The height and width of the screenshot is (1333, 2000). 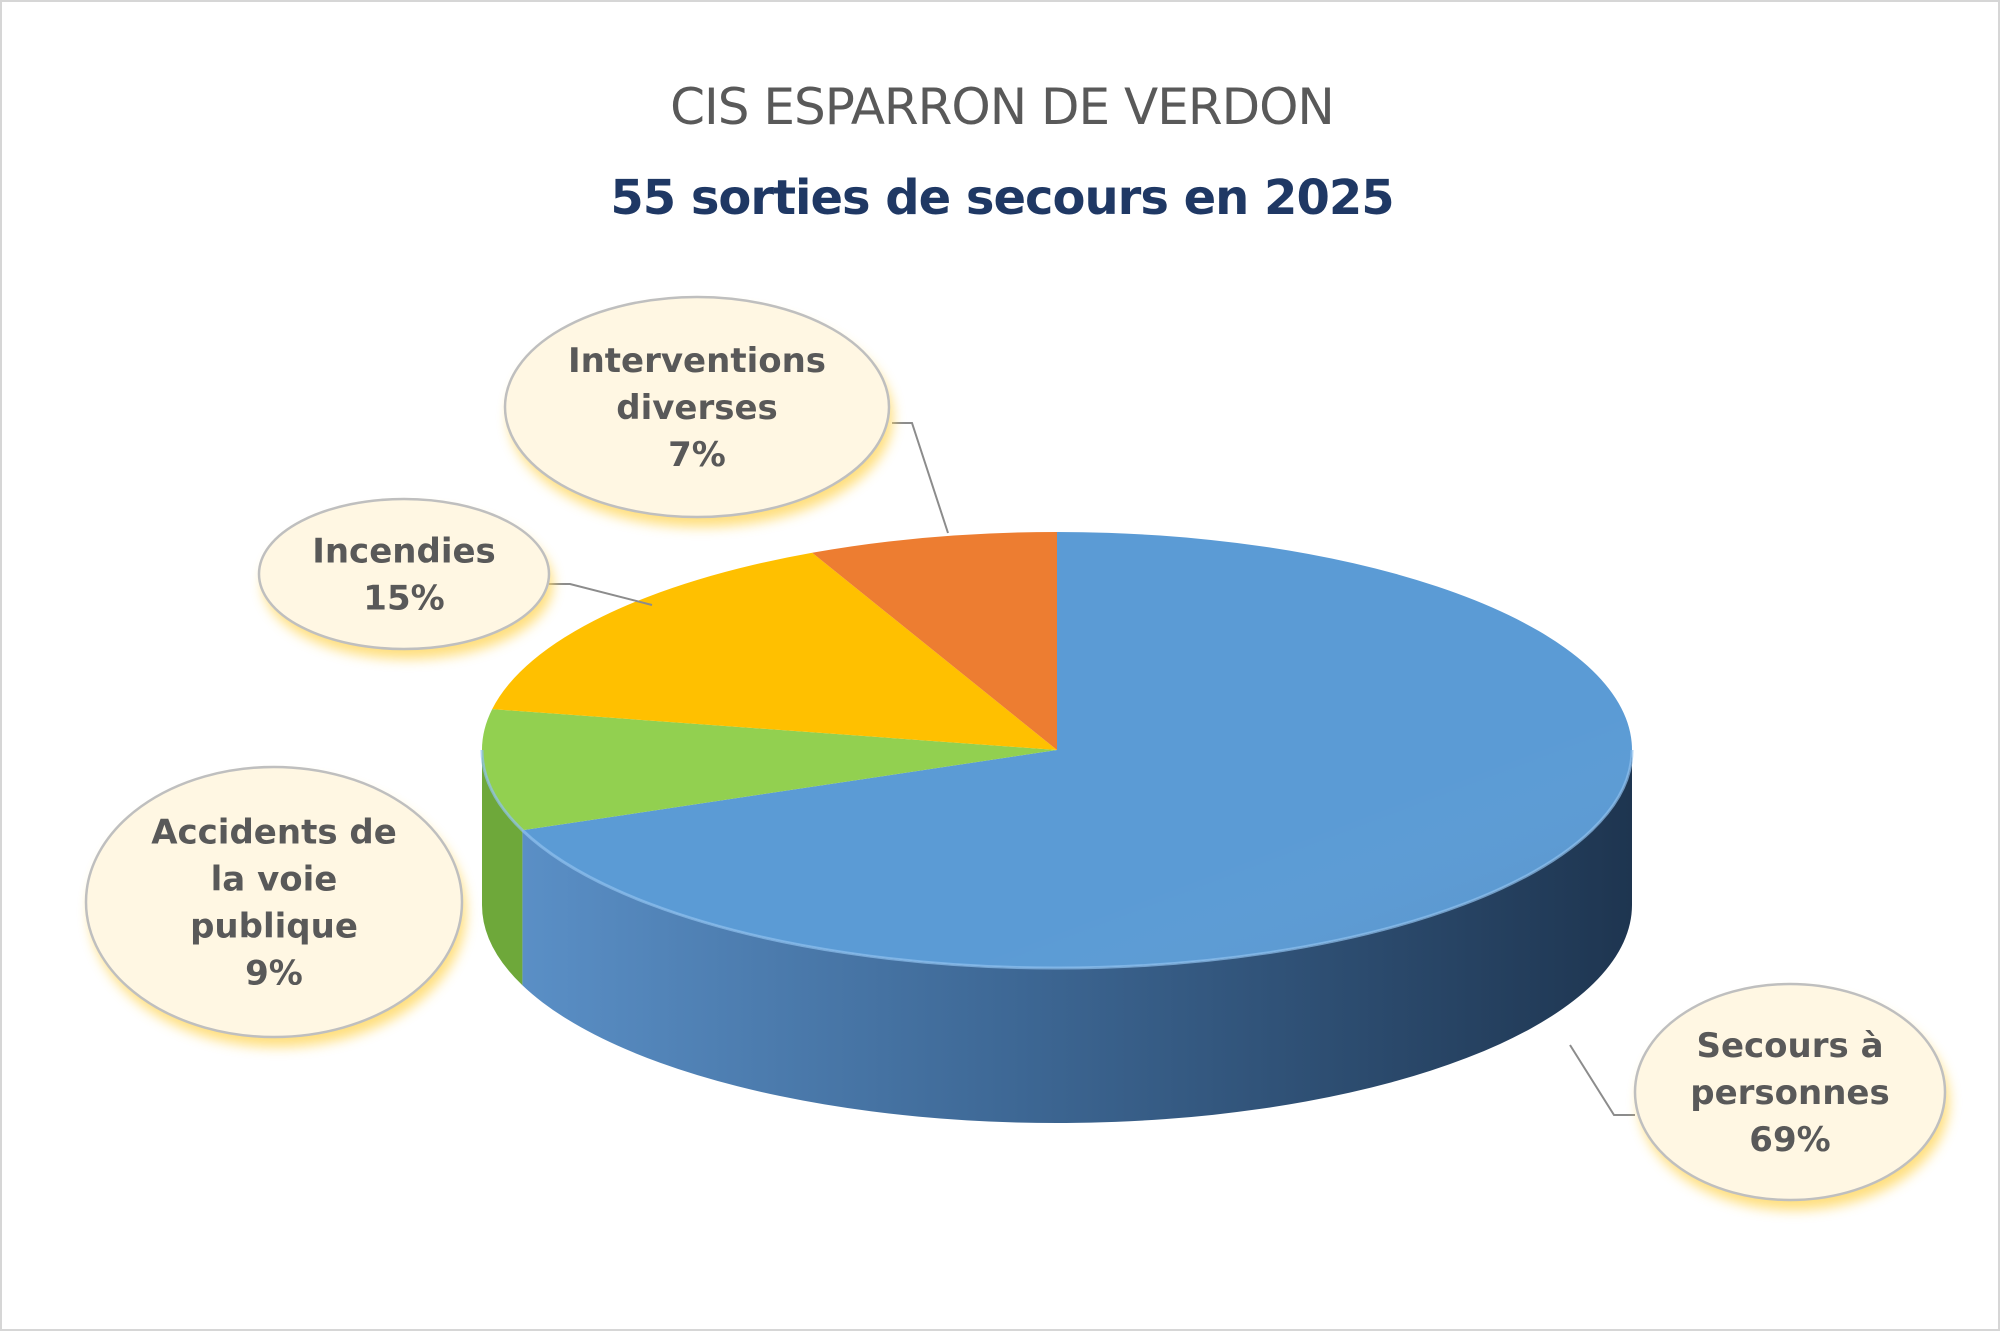 I want to click on slice-value-label-0: 69%, so click(x=1789, y=1140).